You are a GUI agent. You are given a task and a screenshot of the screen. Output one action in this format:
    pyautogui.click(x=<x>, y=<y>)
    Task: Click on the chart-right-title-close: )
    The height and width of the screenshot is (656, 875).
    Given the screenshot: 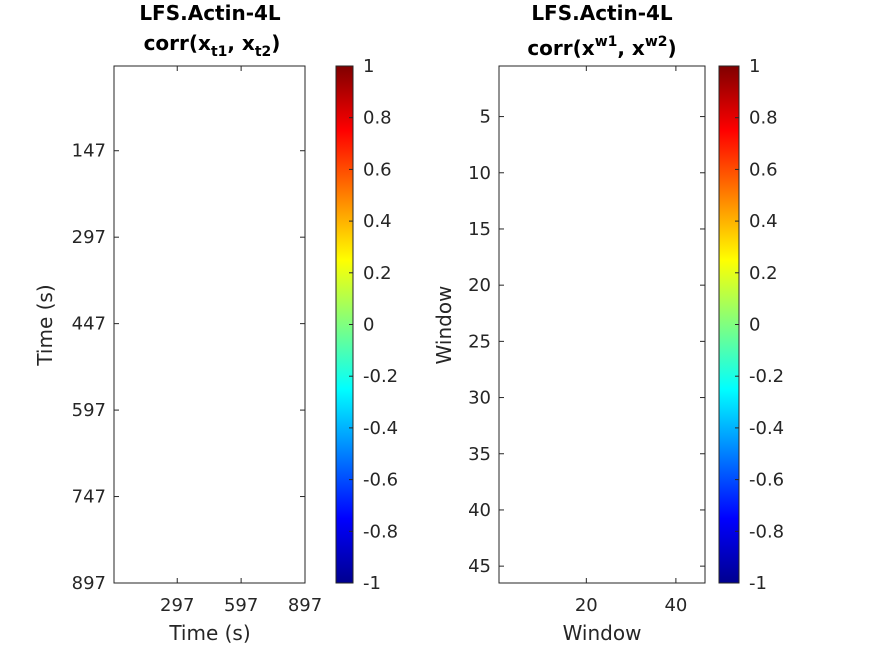 What is the action you would take?
    pyautogui.click(x=672, y=48)
    